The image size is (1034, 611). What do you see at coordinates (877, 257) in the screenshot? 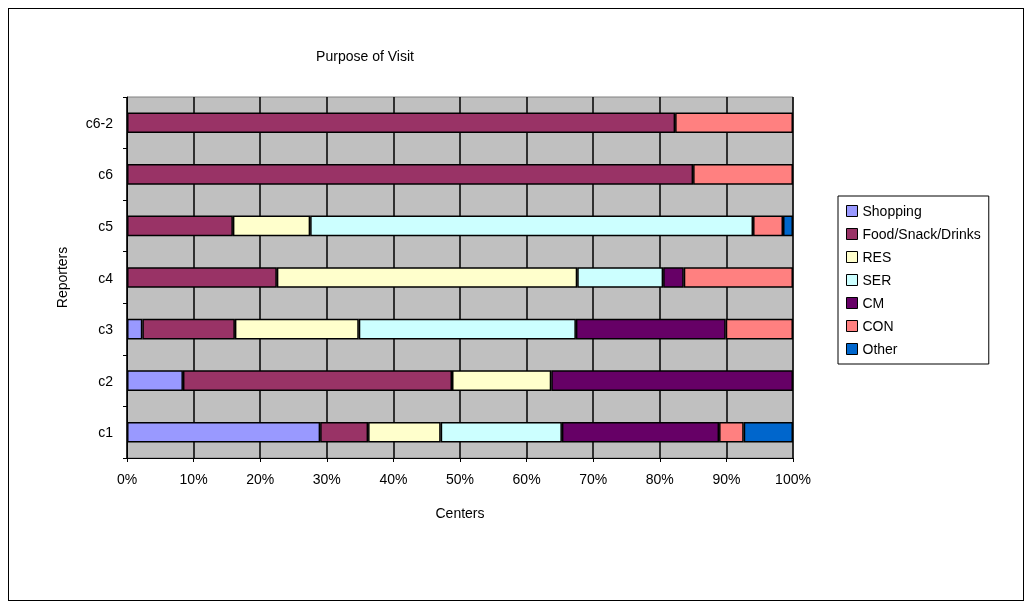
I see `legend-label: RES` at bounding box center [877, 257].